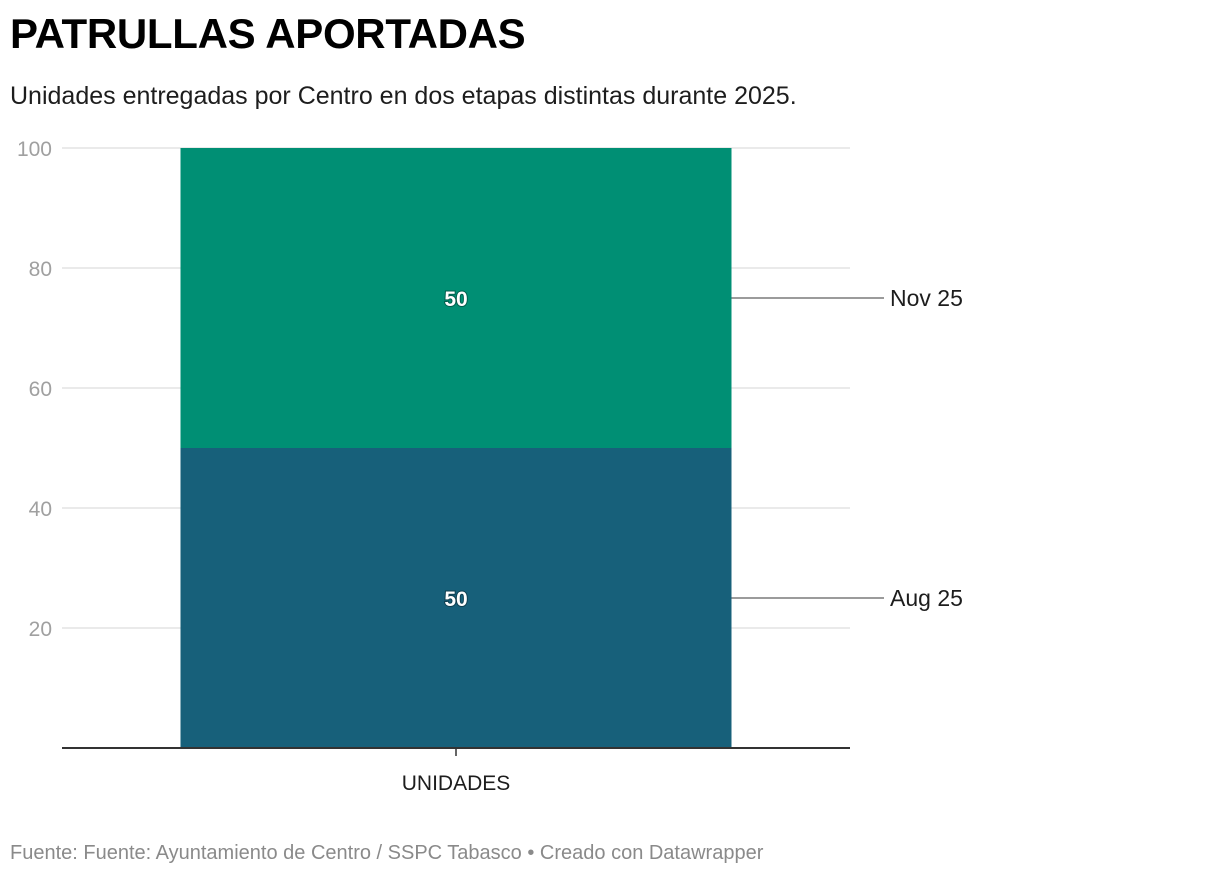 The height and width of the screenshot is (878, 1220). Describe the element at coordinates (40, 389) in the screenshot. I see `y-tick-label-60: 60` at that location.